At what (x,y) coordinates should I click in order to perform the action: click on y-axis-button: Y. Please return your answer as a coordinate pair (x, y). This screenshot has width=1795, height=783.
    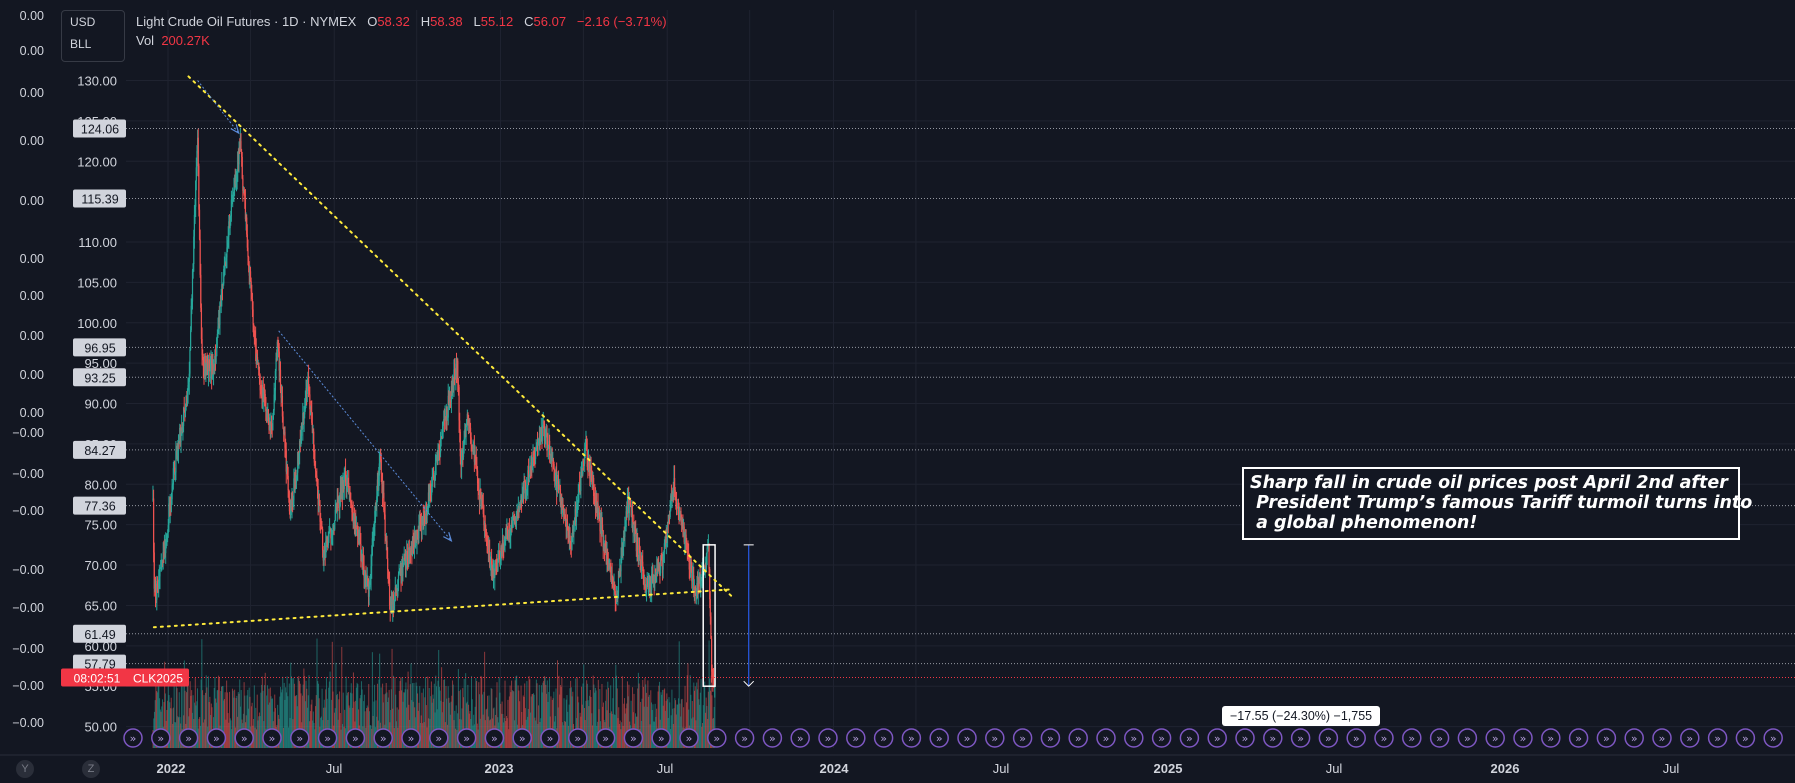
    Looking at the image, I should click on (25, 769).